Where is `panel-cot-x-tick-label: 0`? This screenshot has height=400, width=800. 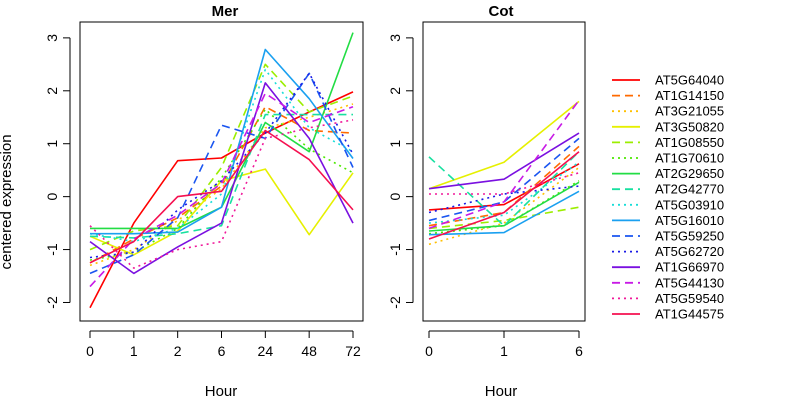 panel-cot-x-tick-label: 0 is located at coordinates (429, 351).